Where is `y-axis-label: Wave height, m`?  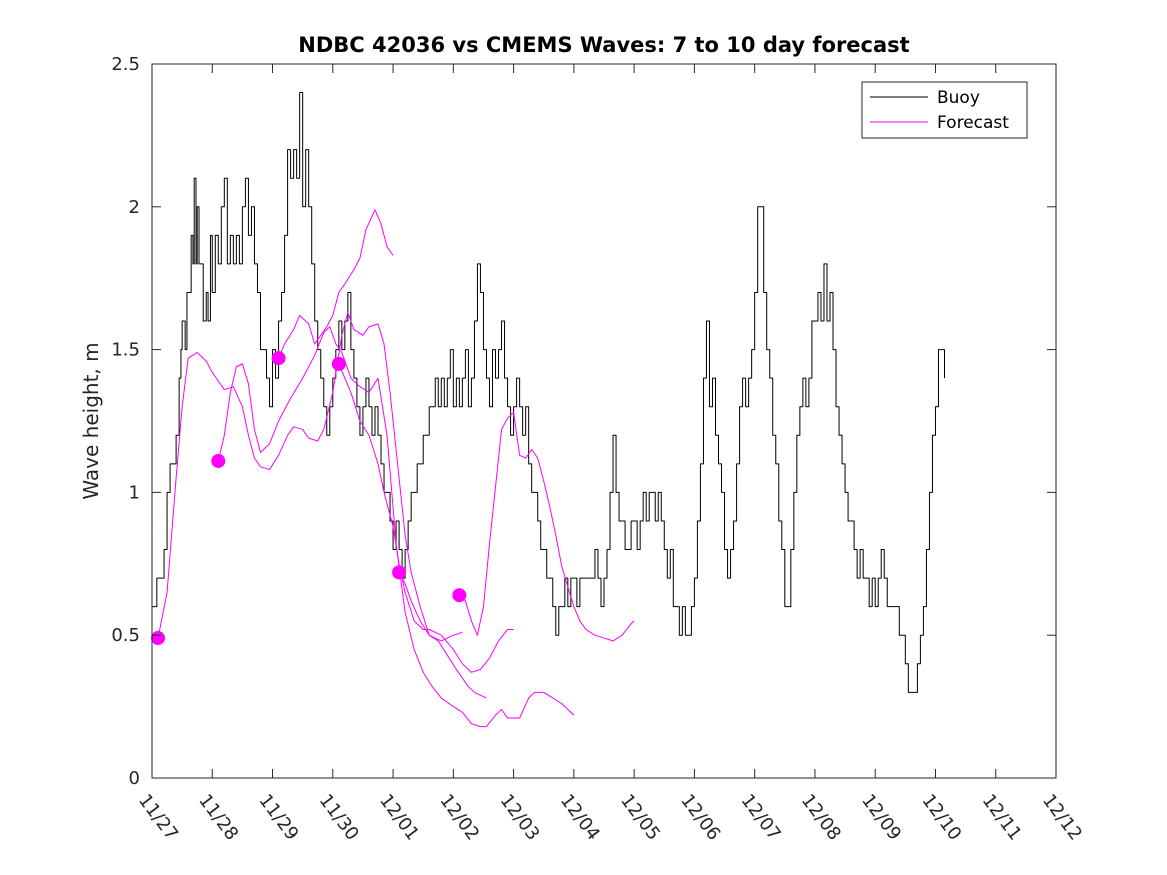 y-axis-label: Wave height, m is located at coordinates (91, 420).